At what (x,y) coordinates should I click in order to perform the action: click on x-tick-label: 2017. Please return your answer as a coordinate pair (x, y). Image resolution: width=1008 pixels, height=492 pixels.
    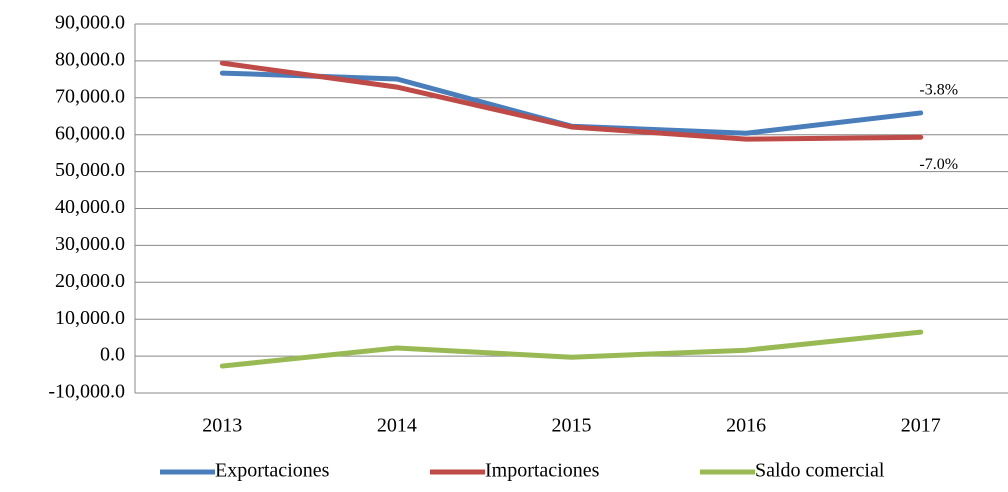
    Looking at the image, I should click on (921, 426).